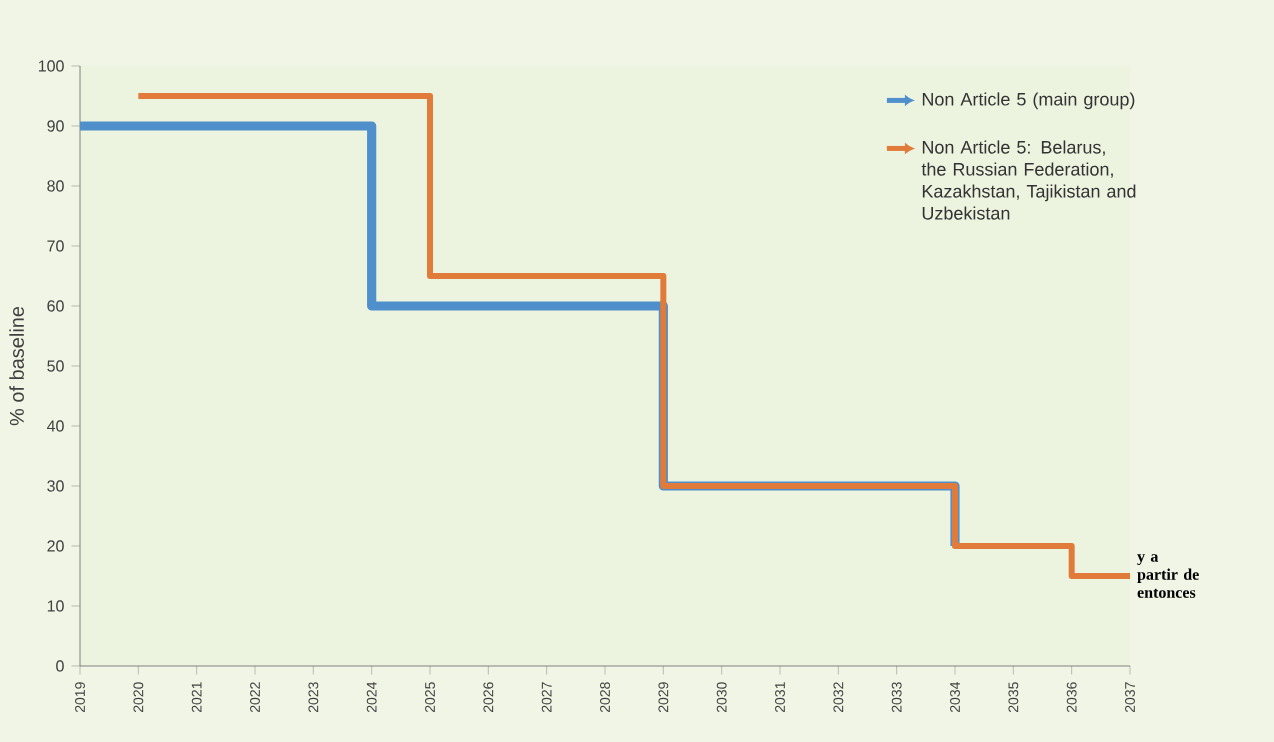 The width and height of the screenshot is (1274, 742). What do you see at coordinates (60, 666) in the screenshot?
I see `y-tick-label: 0` at bounding box center [60, 666].